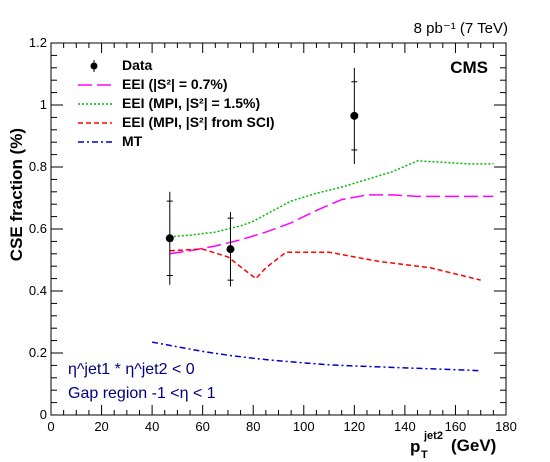 The image size is (550, 462). What do you see at coordinates (469, 67) in the screenshot?
I see `experiment-label: CMS` at bounding box center [469, 67].